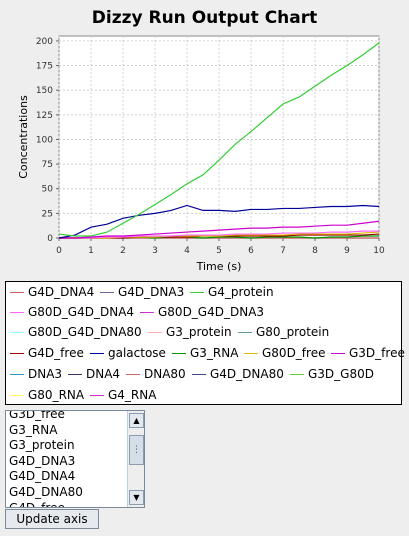 The image size is (409, 536). I want to click on legend-label: DNA3, so click(45, 374).